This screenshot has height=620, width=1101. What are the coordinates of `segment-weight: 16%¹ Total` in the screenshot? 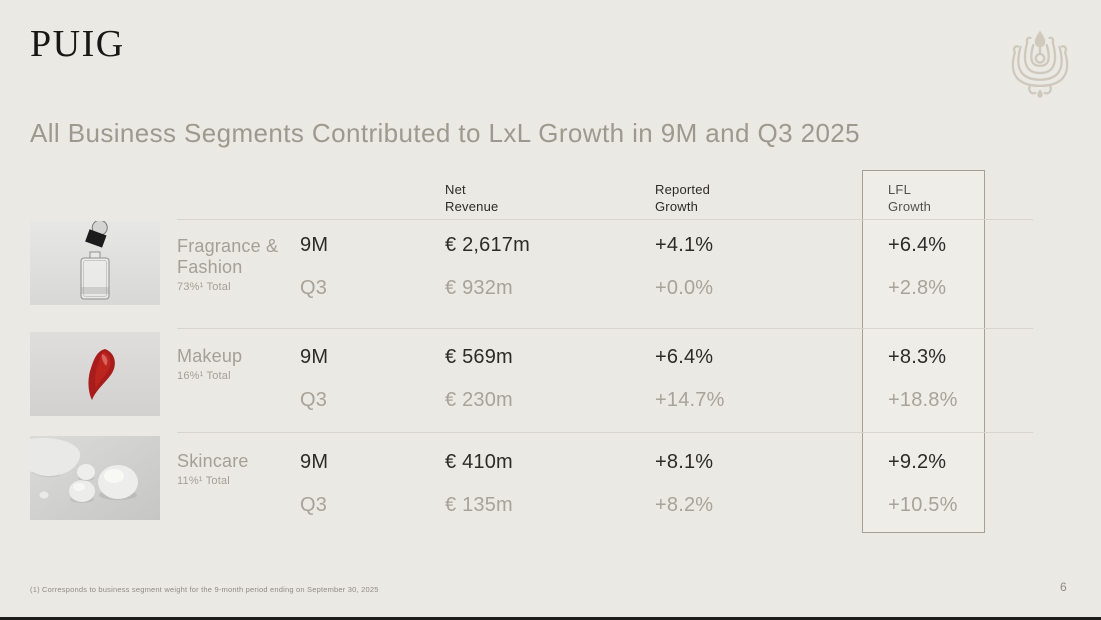 It's located at (204, 376).